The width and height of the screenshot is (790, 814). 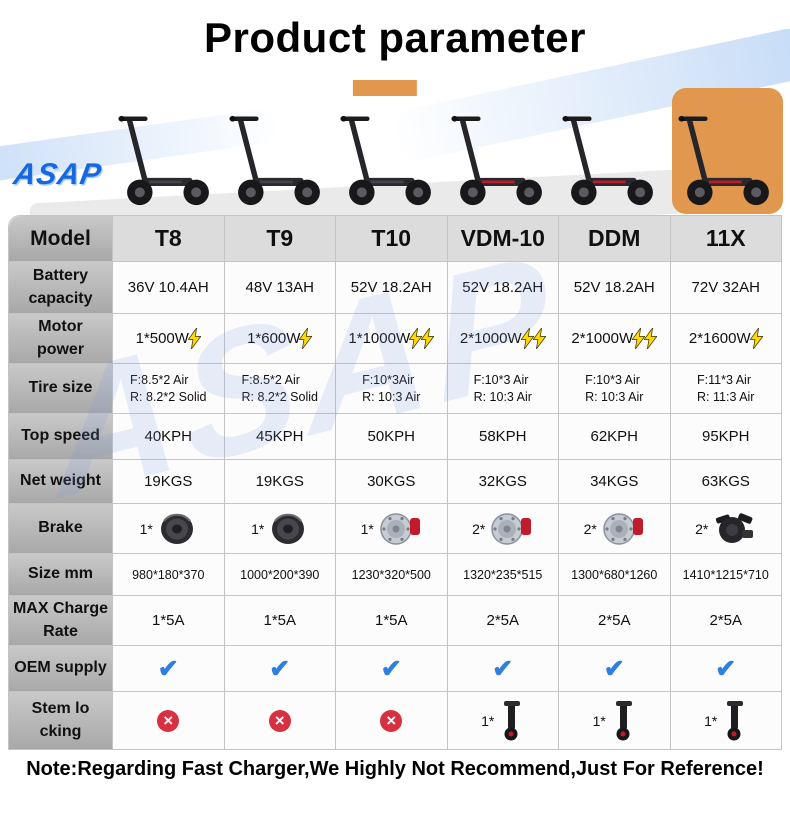 I want to click on scooter-images-row, so click(x=450, y=144).